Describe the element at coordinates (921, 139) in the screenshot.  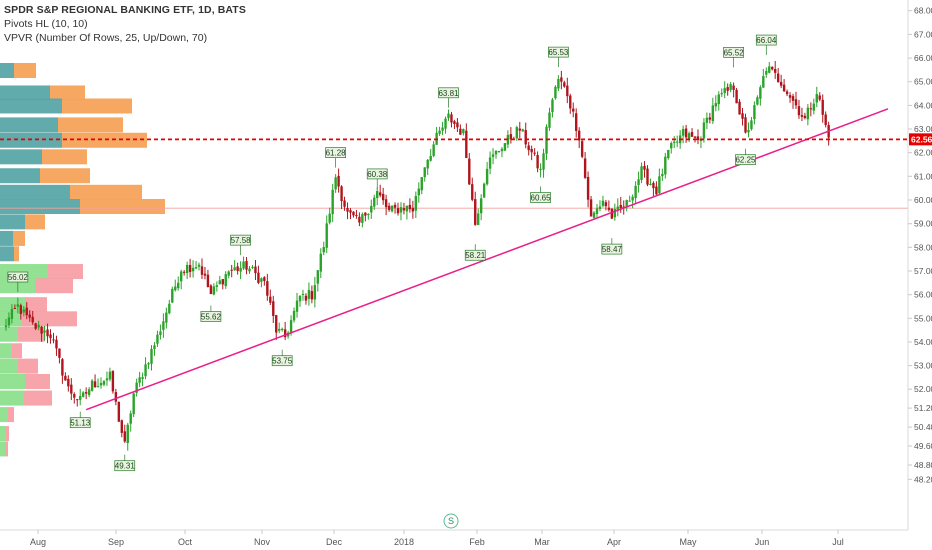
I see `current-price-value: 62.56` at that location.